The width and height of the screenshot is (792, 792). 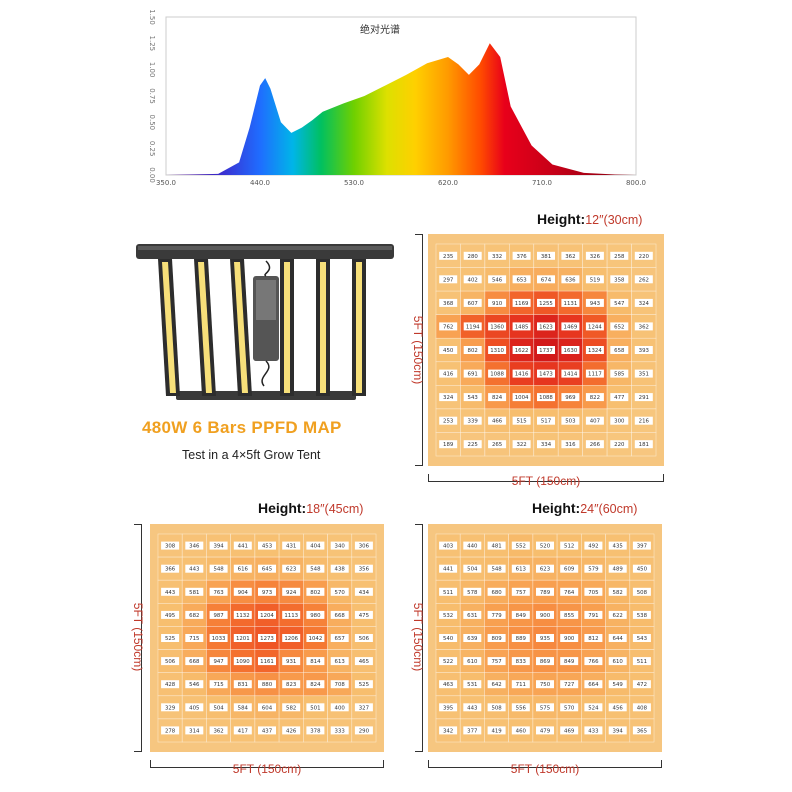 What do you see at coordinates (521, 662) in the screenshot?
I see `ppfd-value: 833` at bounding box center [521, 662].